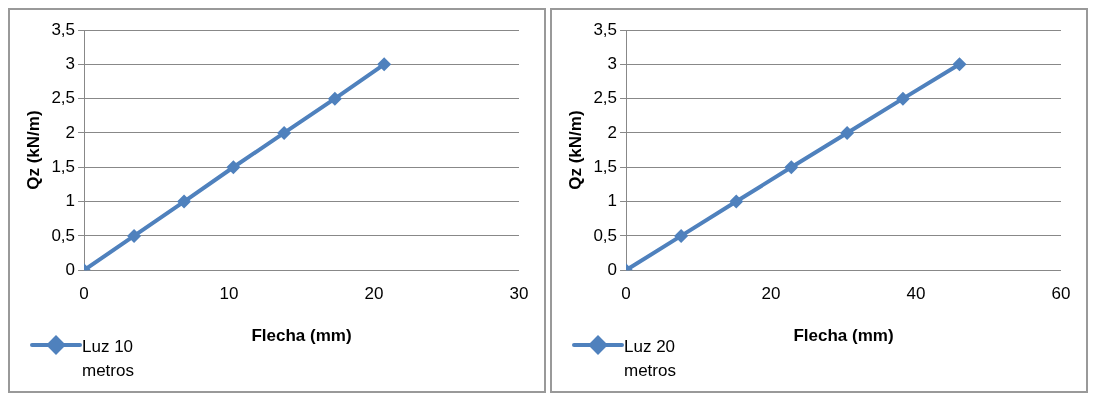 The image size is (1093, 403). What do you see at coordinates (229, 294) in the screenshot?
I see `x-tick-label: 10` at bounding box center [229, 294].